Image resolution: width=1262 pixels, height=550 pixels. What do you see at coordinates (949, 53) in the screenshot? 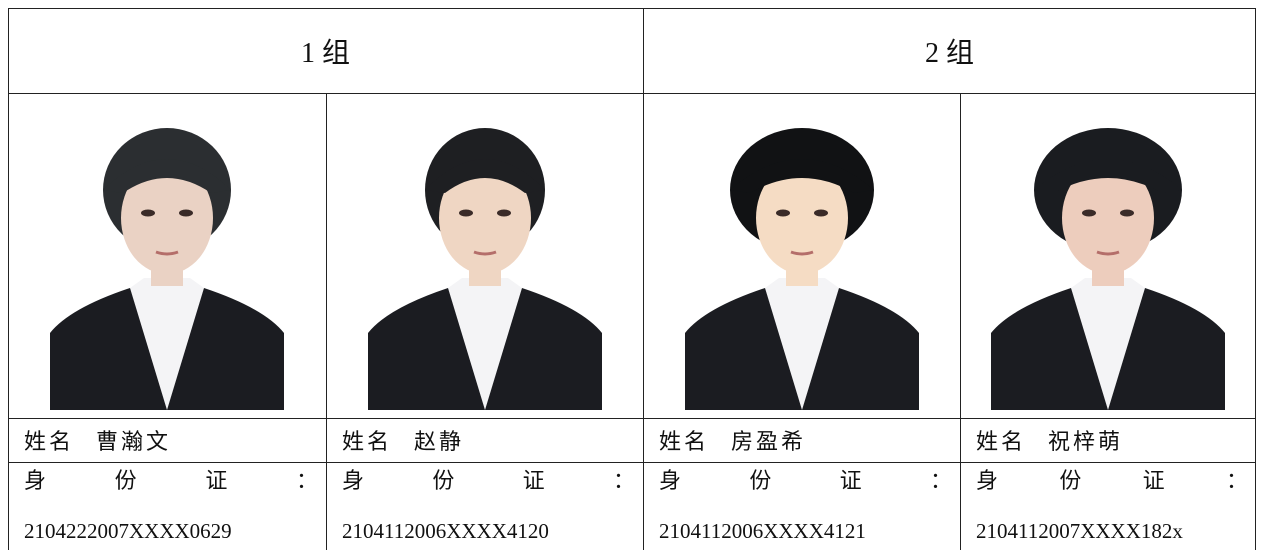
I see `group-title: 2 组` at bounding box center [949, 53].